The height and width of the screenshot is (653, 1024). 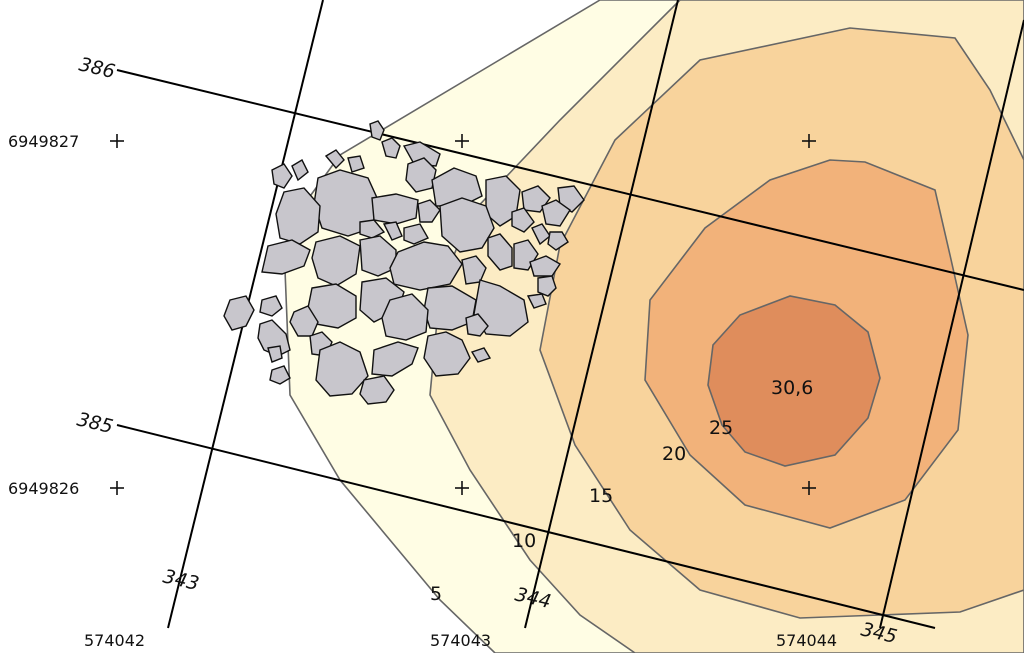 What do you see at coordinates (674, 454) in the screenshot?
I see `contour-label-20: 20` at bounding box center [674, 454].